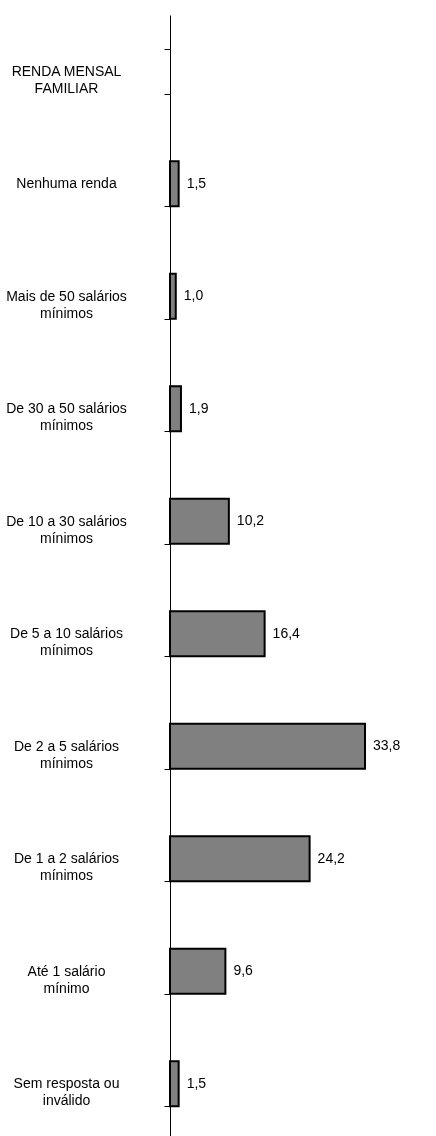  Describe the element at coordinates (66, 529) in the screenshot. I see `y-tick-label: De 10 a 30 salários mínimos` at that location.